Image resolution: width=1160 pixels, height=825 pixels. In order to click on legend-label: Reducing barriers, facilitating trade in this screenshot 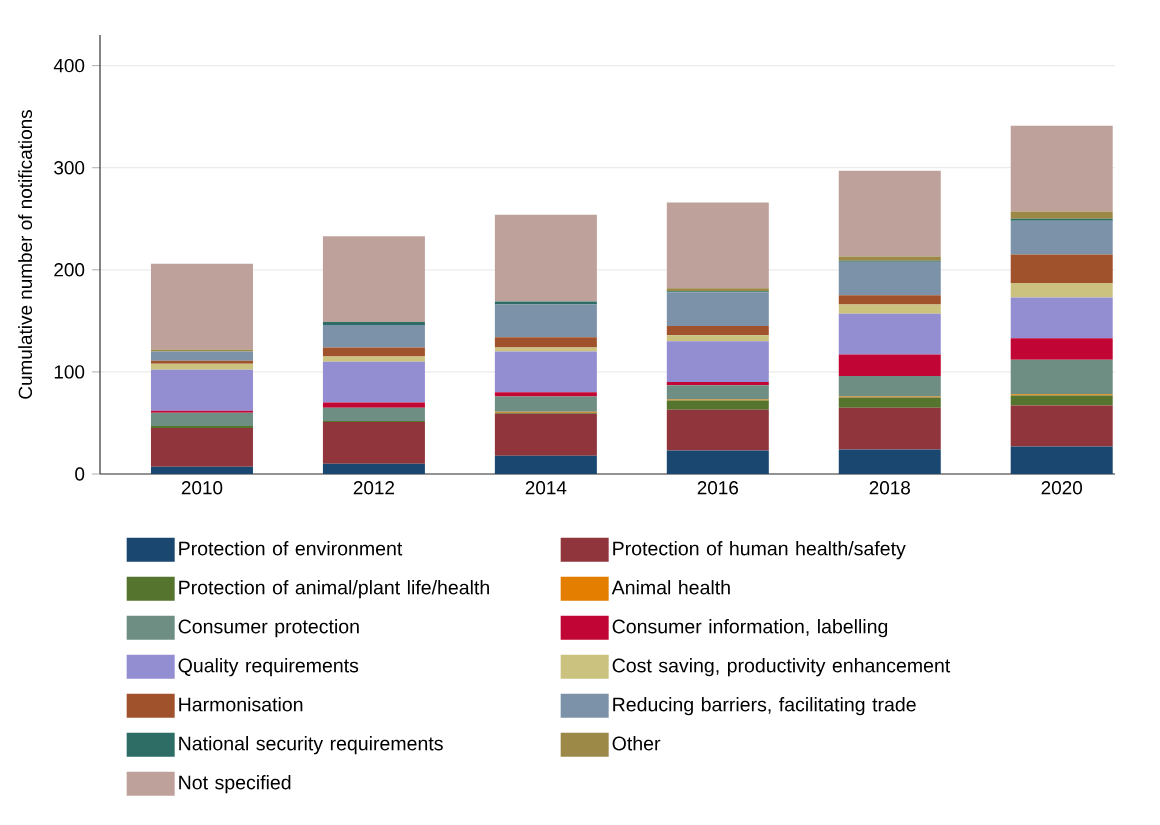, I will do `click(764, 706)`.